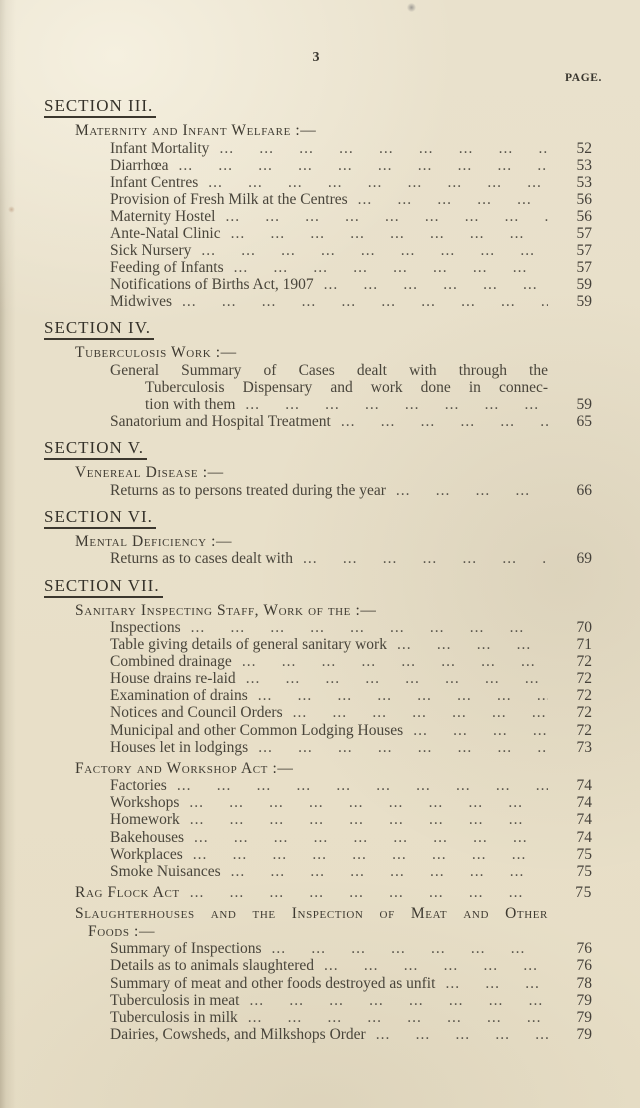 This screenshot has height=1108, width=640. I want to click on item-page-number: 70, so click(584, 627).